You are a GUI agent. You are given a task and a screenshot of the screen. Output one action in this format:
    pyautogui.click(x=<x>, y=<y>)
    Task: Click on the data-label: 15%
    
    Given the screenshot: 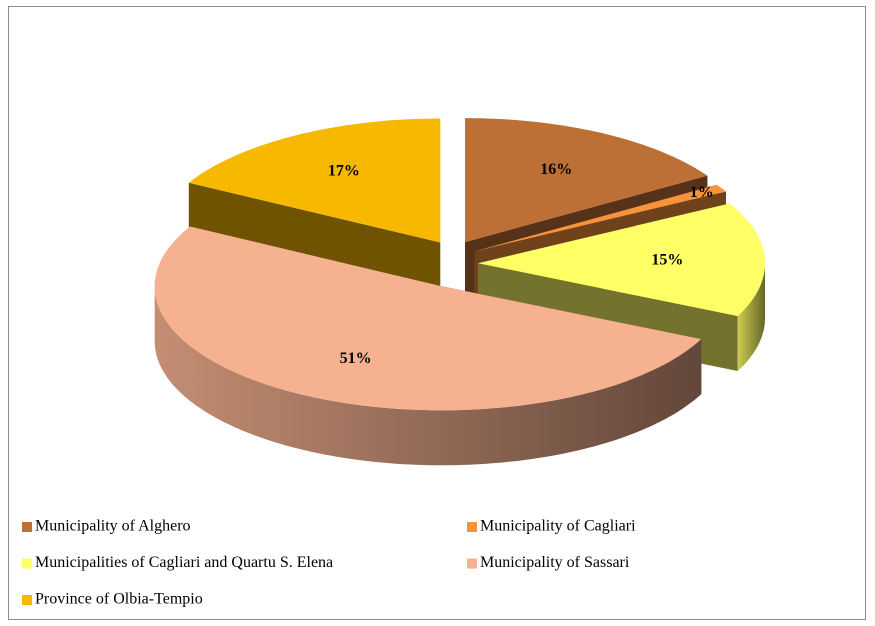 What is the action you would take?
    pyautogui.click(x=667, y=259)
    